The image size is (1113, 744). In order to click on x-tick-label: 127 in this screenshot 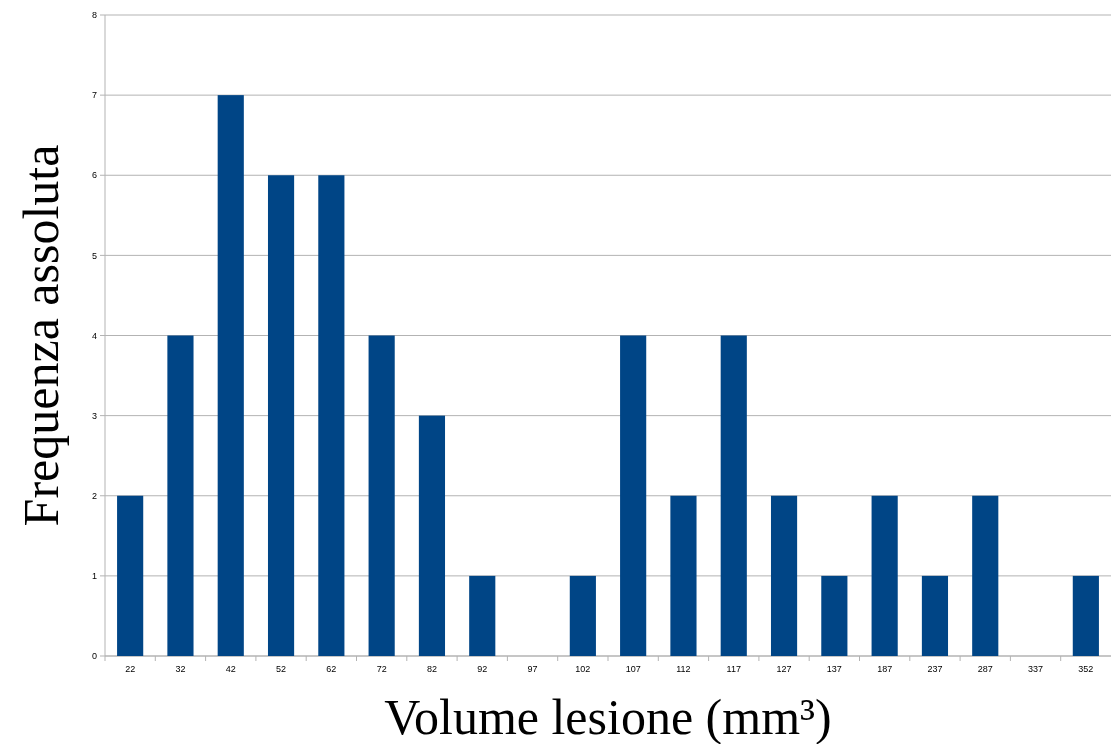, I will do `click(784, 669)`.